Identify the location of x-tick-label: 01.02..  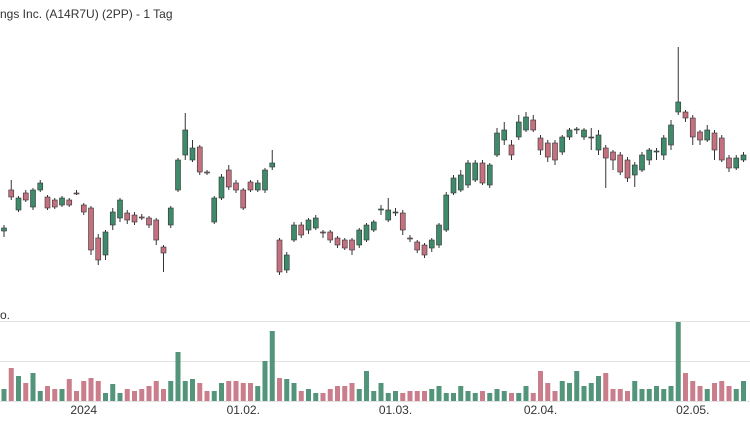
(243, 410).